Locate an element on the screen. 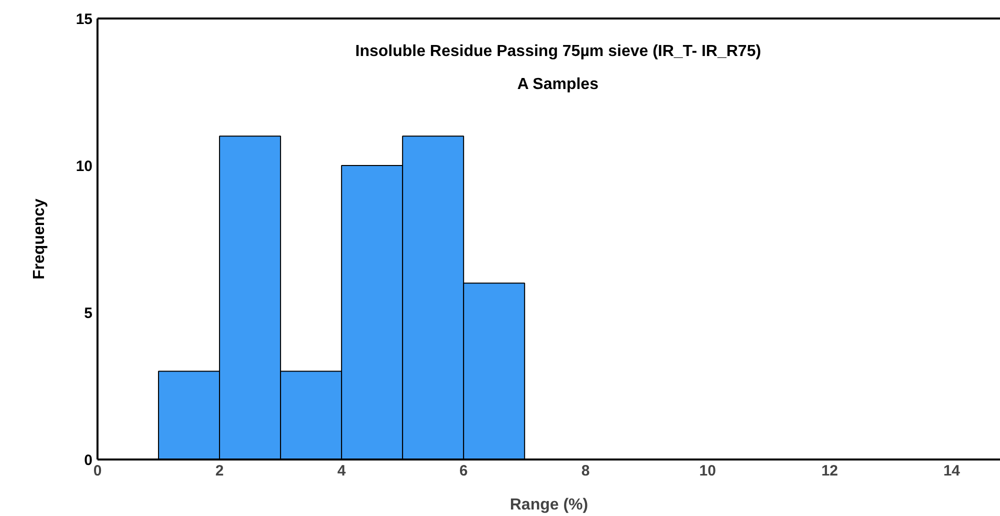 This screenshot has height=516, width=1000. x-tick-label: 12 is located at coordinates (829, 471).